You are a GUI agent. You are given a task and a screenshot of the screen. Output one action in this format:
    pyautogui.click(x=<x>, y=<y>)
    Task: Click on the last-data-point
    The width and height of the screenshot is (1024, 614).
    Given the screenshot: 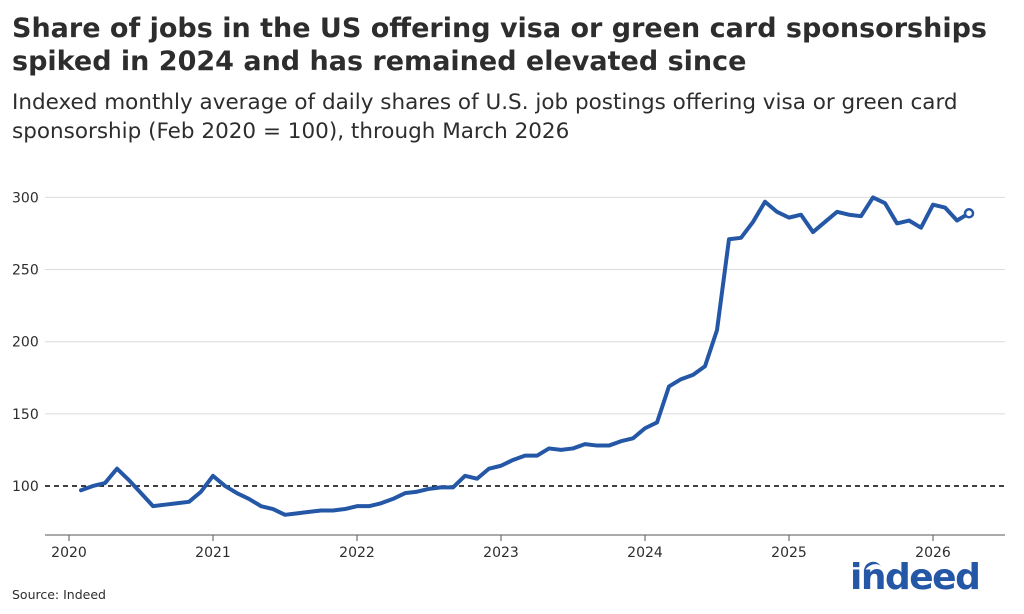 What is the action you would take?
    pyautogui.click(x=969, y=213)
    